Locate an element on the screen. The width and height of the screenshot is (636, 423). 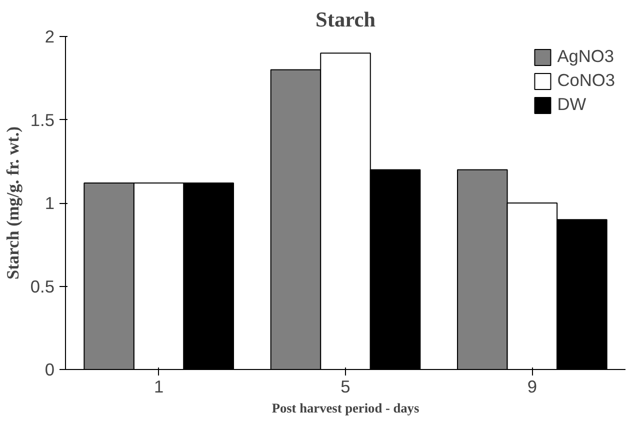
y-tick-label: 1.5 is located at coordinates (42, 120).